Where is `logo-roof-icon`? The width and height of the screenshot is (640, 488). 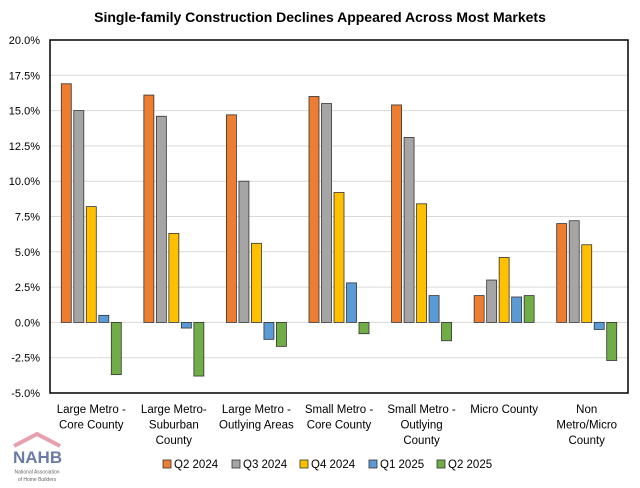
logo-roof-icon is located at coordinates (37, 439).